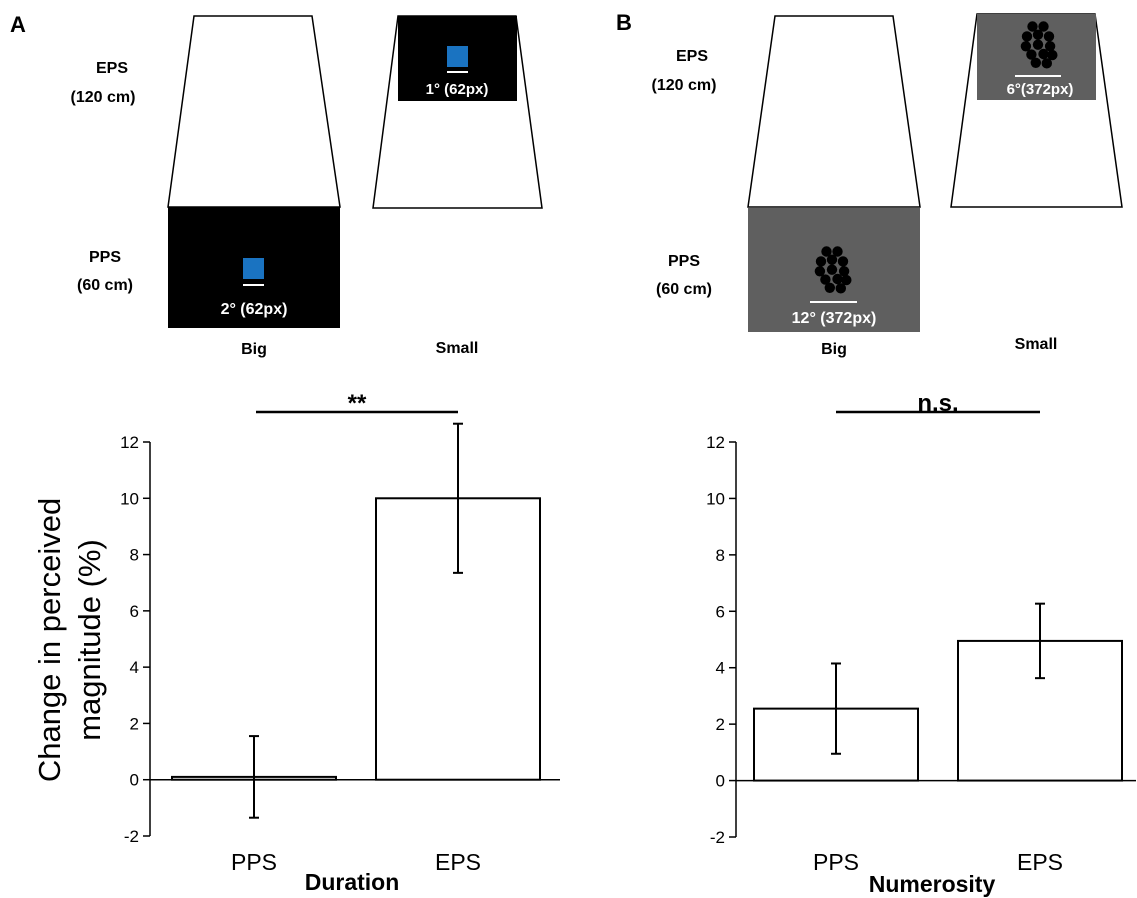 This screenshot has width=1137, height=898. Describe the element at coordinates (254, 309) in the screenshot. I see `pps-screen-text: 2° (62px)` at that location.